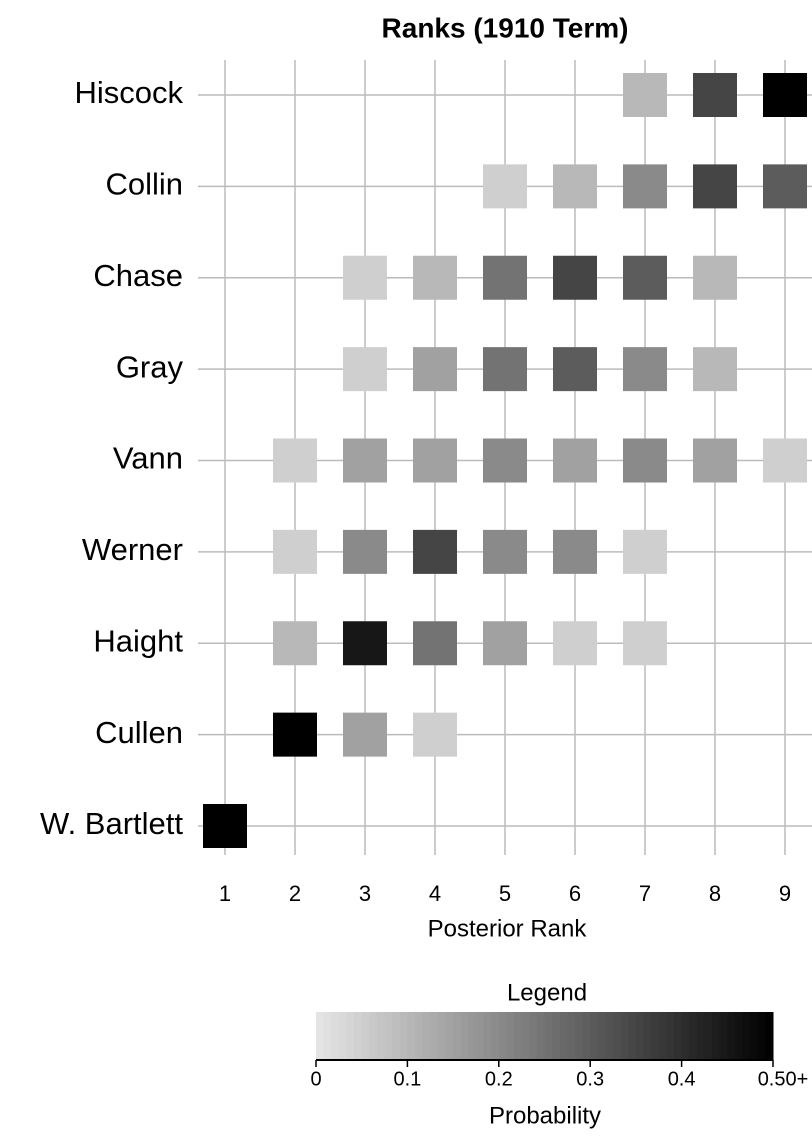  I want to click on x-tick-label: 8, so click(715, 893).